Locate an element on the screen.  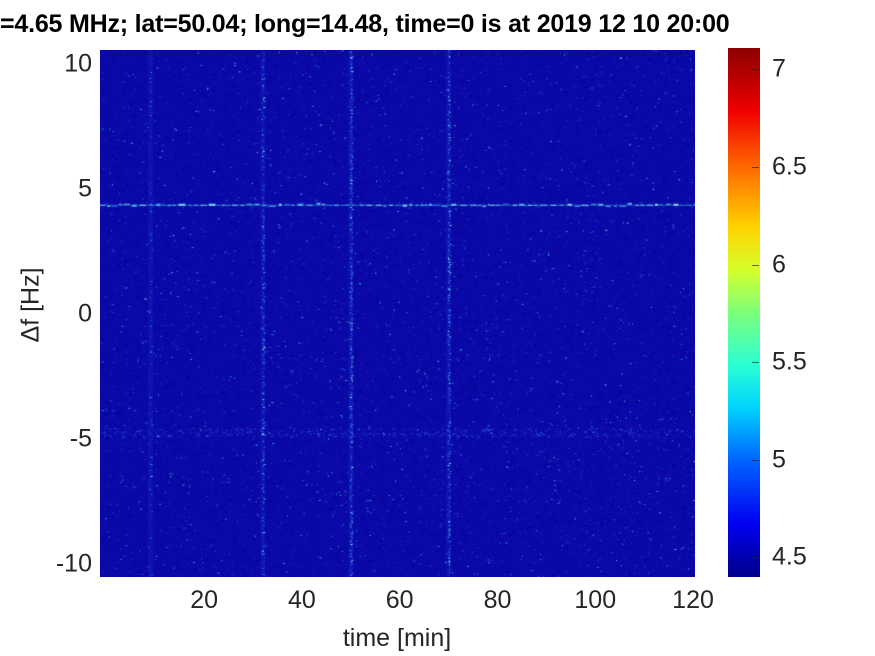
y-tick-label: 0 is located at coordinates (85, 313).